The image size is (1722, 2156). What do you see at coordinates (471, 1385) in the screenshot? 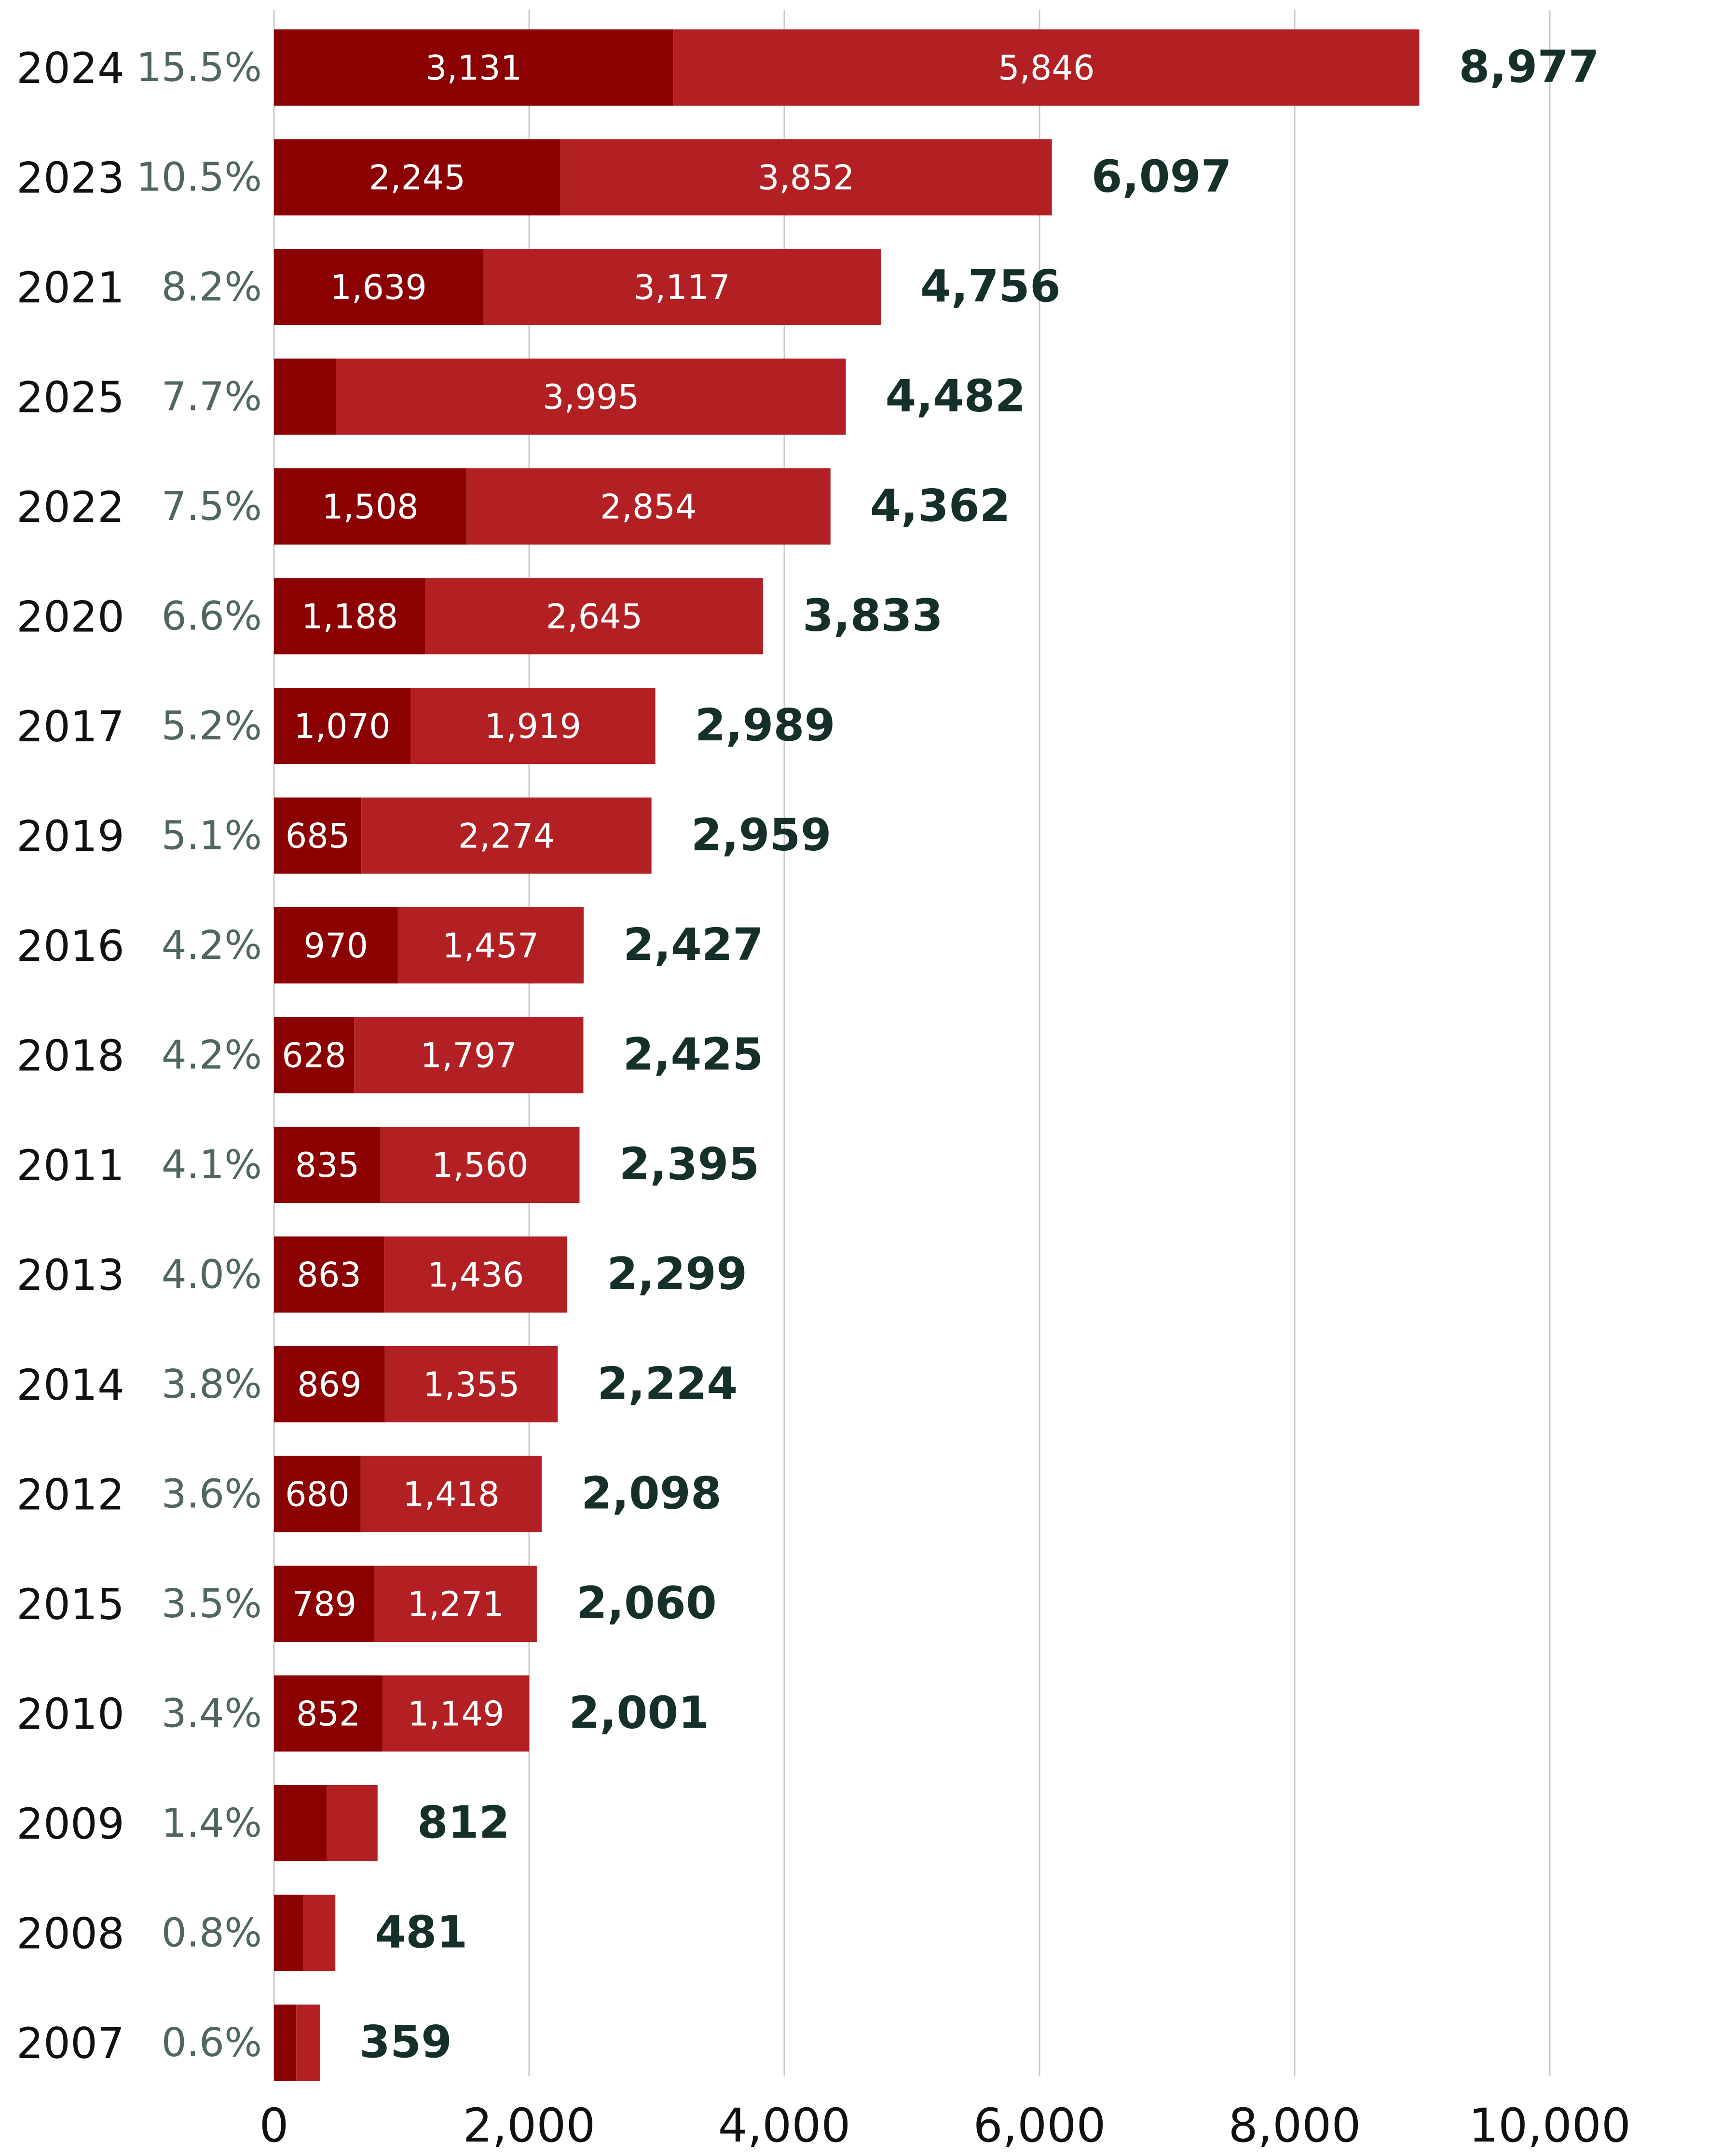
I see `segment-label-light: 1,355` at bounding box center [471, 1385].